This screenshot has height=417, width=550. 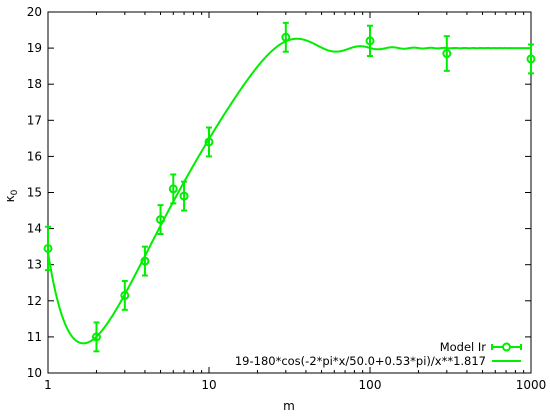 What do you see at coordinates (463, 347) in the screenshot?
I see `legend-label-model-ir: Model Ir` at bounding box center [463, 347].